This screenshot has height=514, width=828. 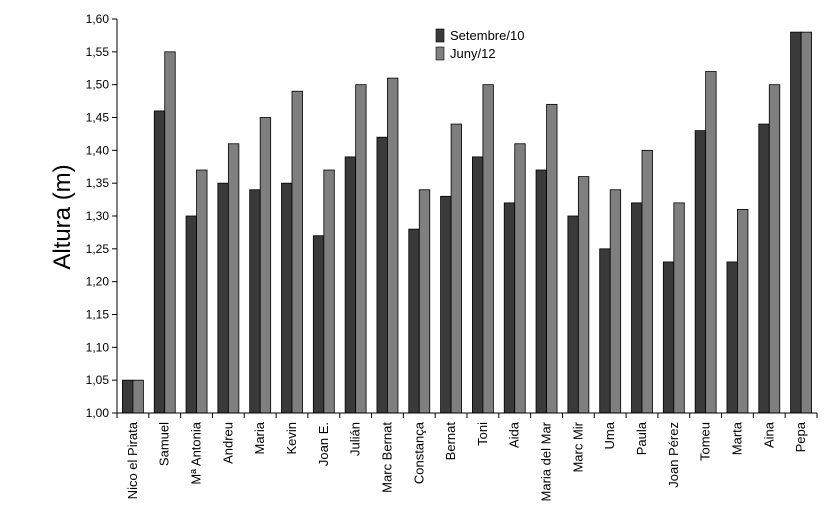 What do you see at coordinates (450, 441) in the screenshot?
I see `x-tick-label: Bernat` at bounding box center [450, 441].